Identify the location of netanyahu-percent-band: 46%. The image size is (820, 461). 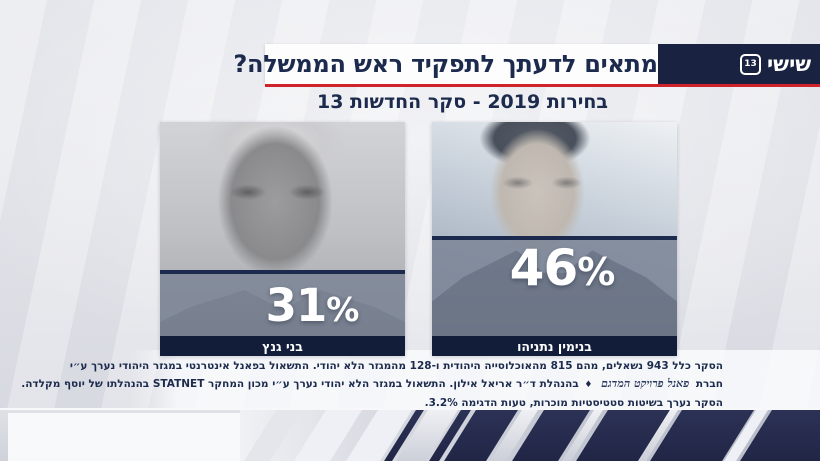
(554, 286).